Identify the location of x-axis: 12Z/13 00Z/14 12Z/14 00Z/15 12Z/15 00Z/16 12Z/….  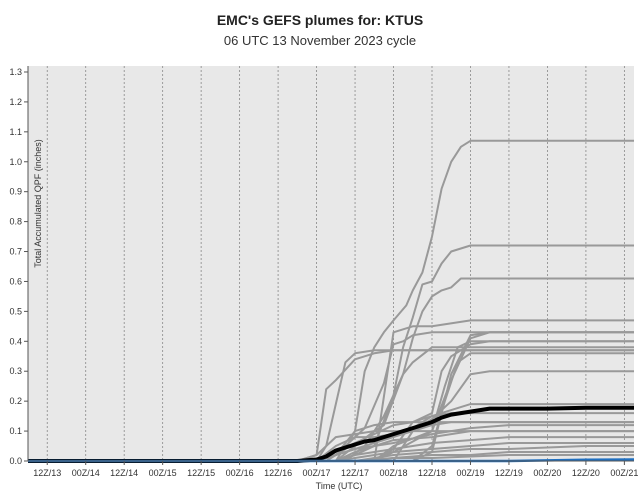
(333, 469).